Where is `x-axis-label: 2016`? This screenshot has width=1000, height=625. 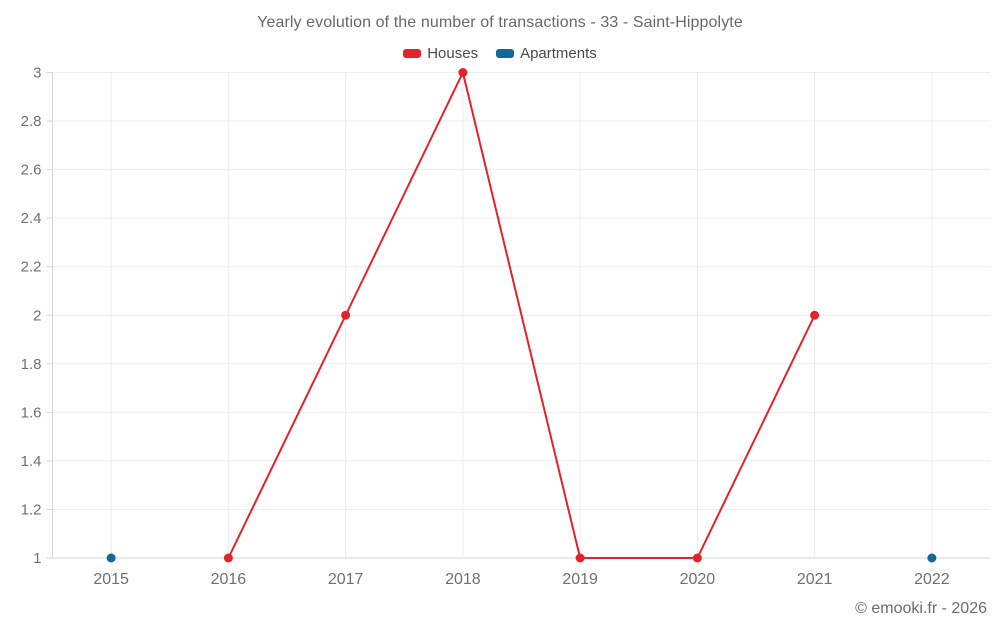
x-axis-label: 2016 is located at coordinates (229, 579).